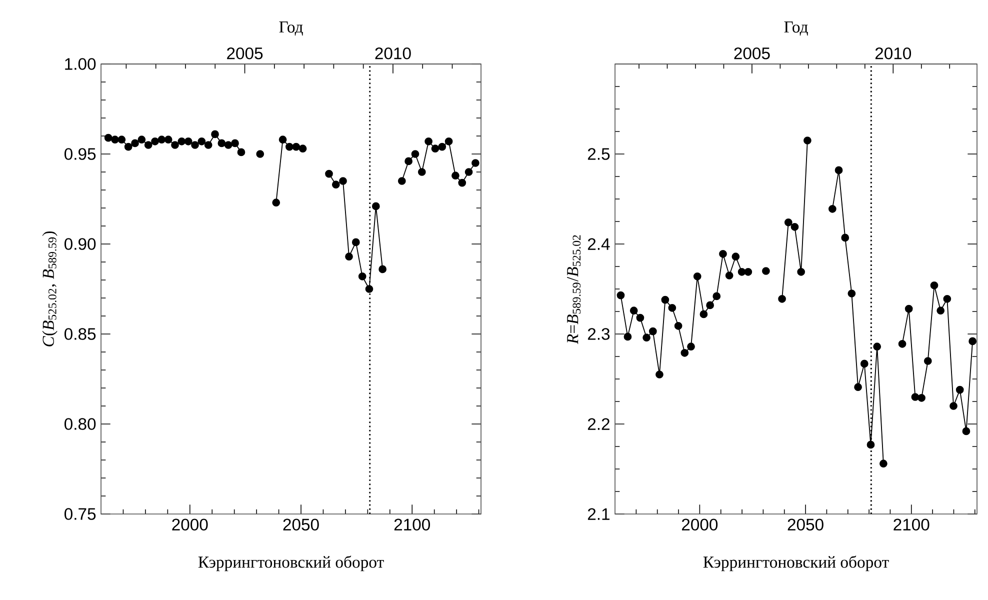 This screenshot has width=988, height=600. What do you see at coordinates (80, 154) in the screenshot?
I see `y-tick-label: 0.95` at bounding box center [80, 154].